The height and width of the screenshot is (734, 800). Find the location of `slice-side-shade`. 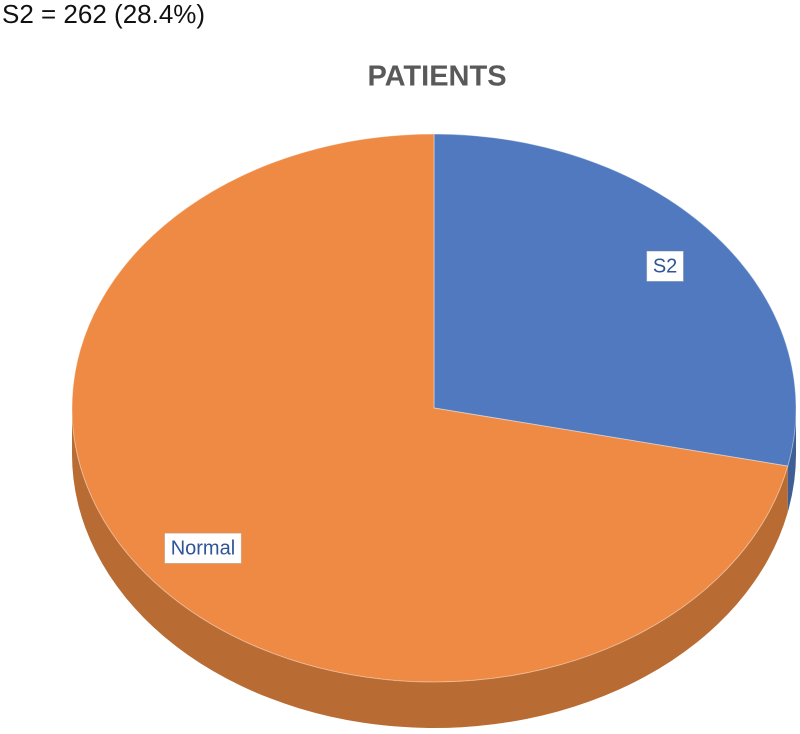

slice-side-shade is located at coordinates (791, 460).